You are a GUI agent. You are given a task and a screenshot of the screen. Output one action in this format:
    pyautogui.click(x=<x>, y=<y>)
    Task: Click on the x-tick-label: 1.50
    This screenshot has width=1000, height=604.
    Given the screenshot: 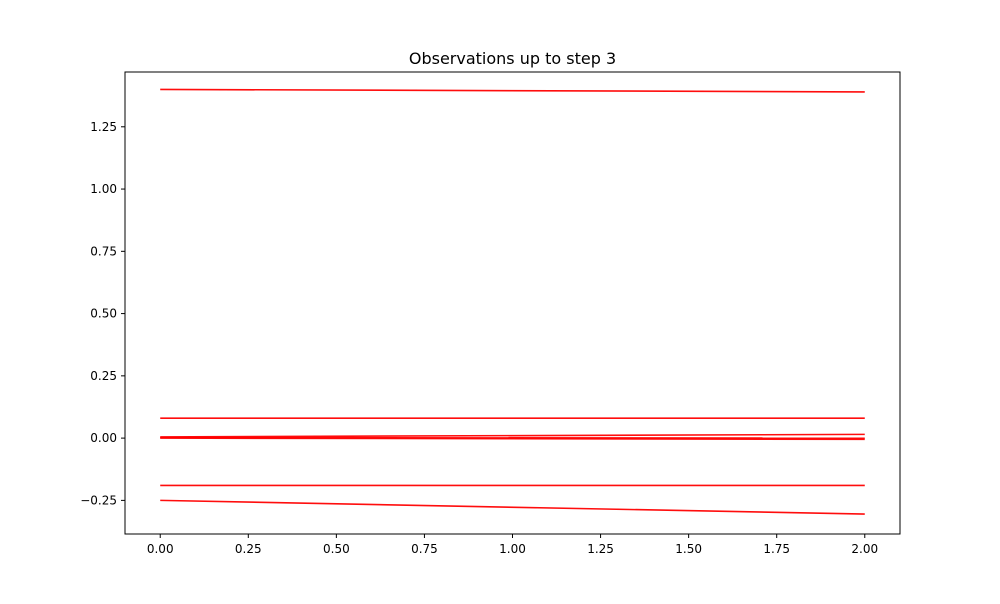 What is the action you would take?
    pyautogui.click(x=688, y=549)
    